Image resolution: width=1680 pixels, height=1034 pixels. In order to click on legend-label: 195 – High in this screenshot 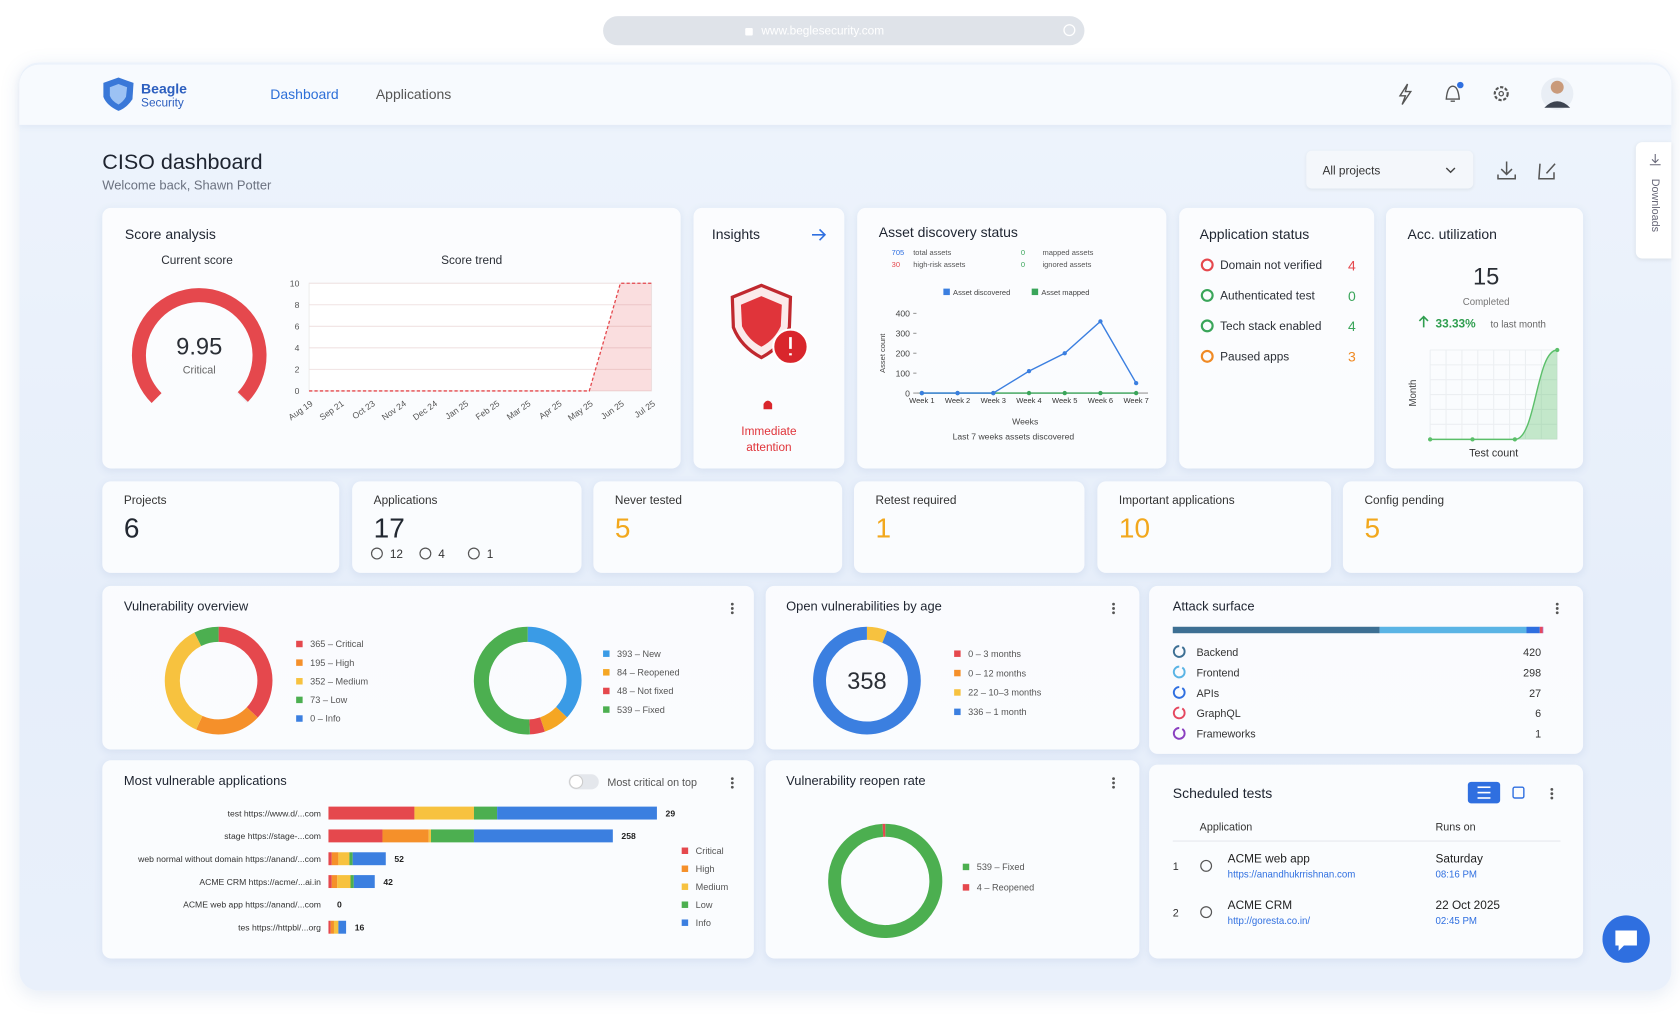, I will do `click(332, 663)`.